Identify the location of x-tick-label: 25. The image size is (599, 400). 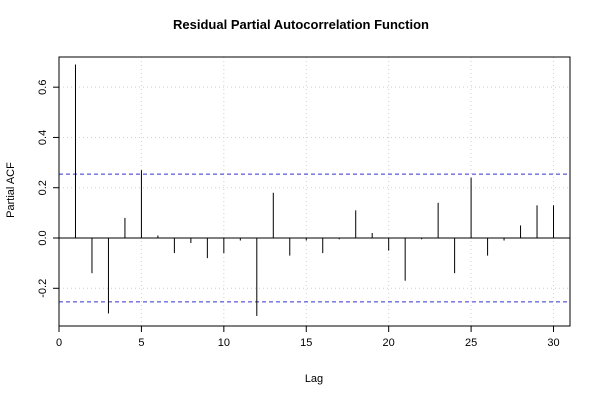
(471, 343).